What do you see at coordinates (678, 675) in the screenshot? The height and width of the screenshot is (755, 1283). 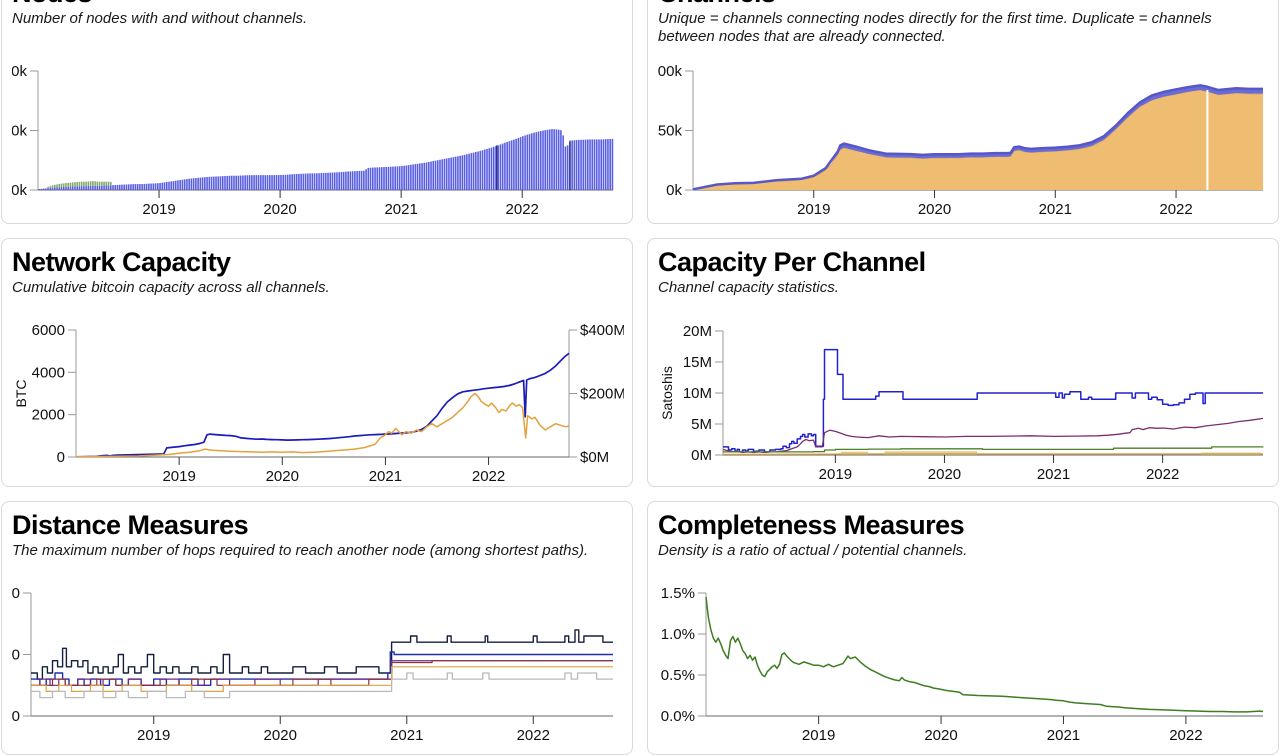 I see `svg-text: 0.5%` at bounding box center [678, 675].